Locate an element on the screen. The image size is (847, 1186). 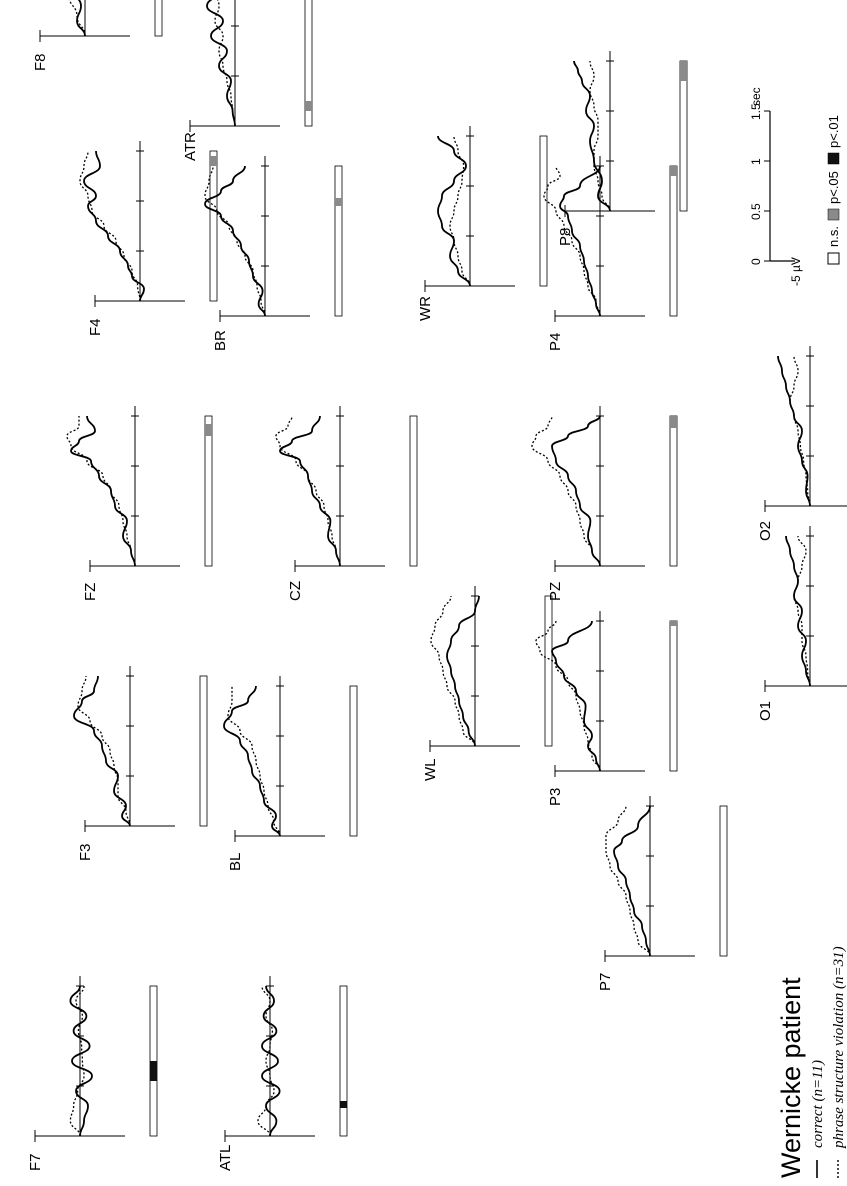
electrode-label: P7 is located at coordinates (605, 982).